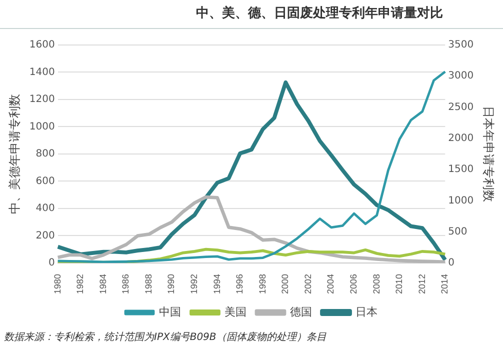  What do you see at coordinates (421, 284) in the screenshot?
I see `x-tick-label: 2012` at bounding box center [421, 284].